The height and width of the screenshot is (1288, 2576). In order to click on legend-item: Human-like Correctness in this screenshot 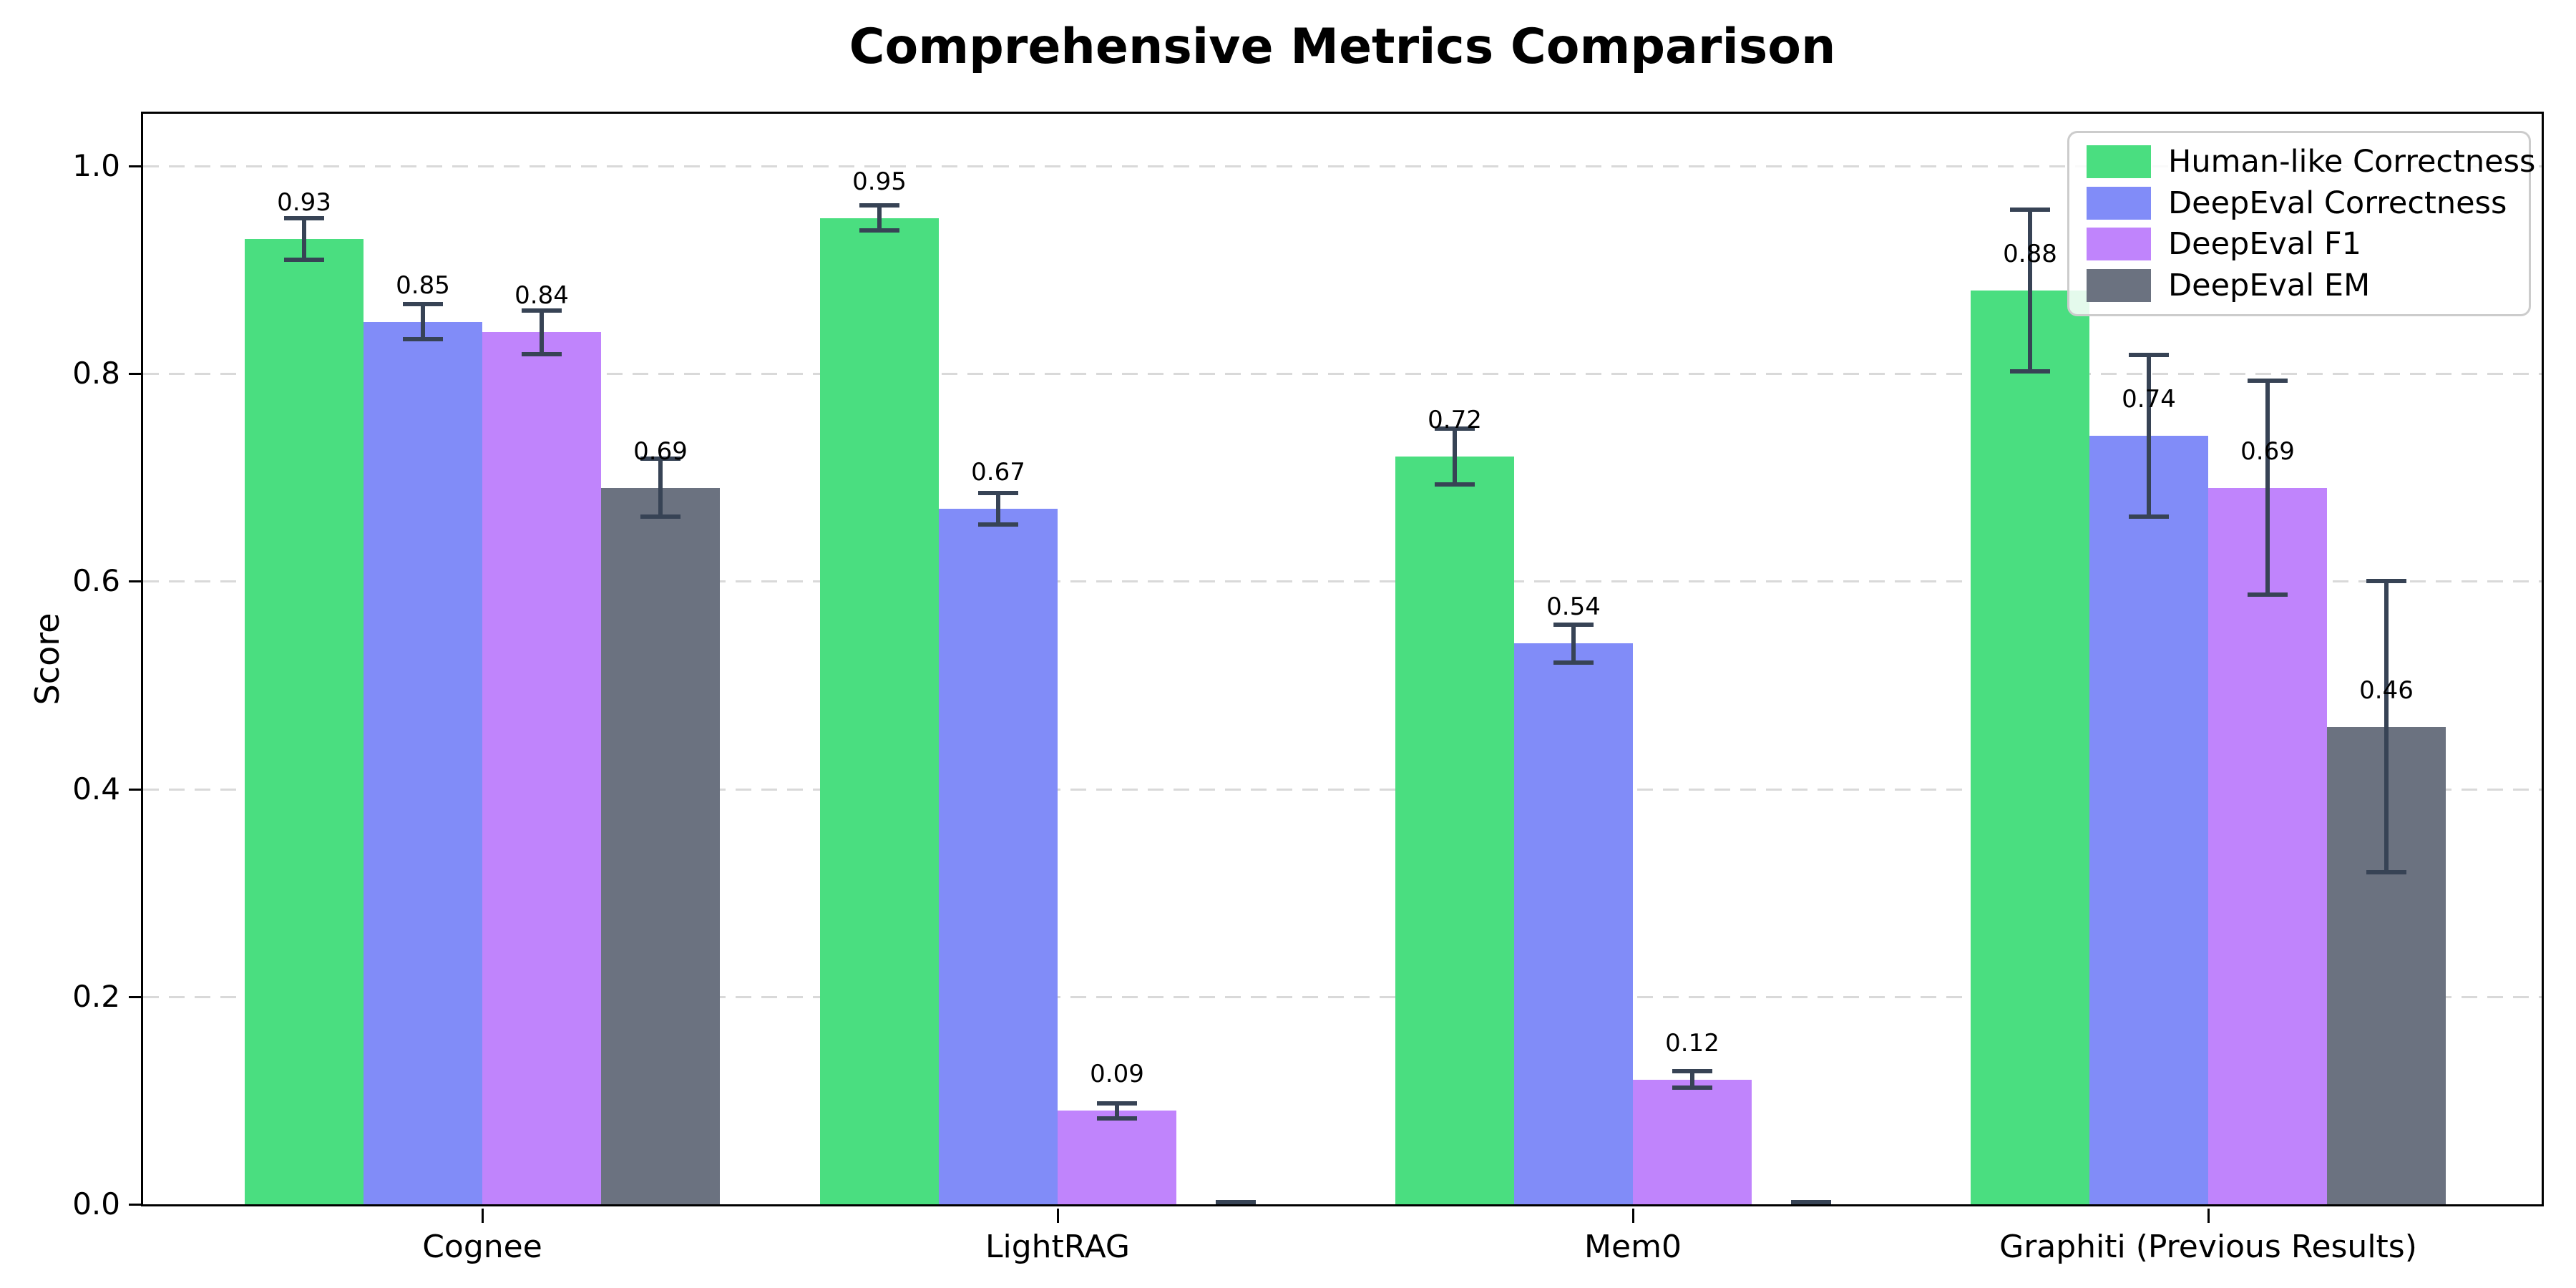, I will do `click(2311, 162)`.